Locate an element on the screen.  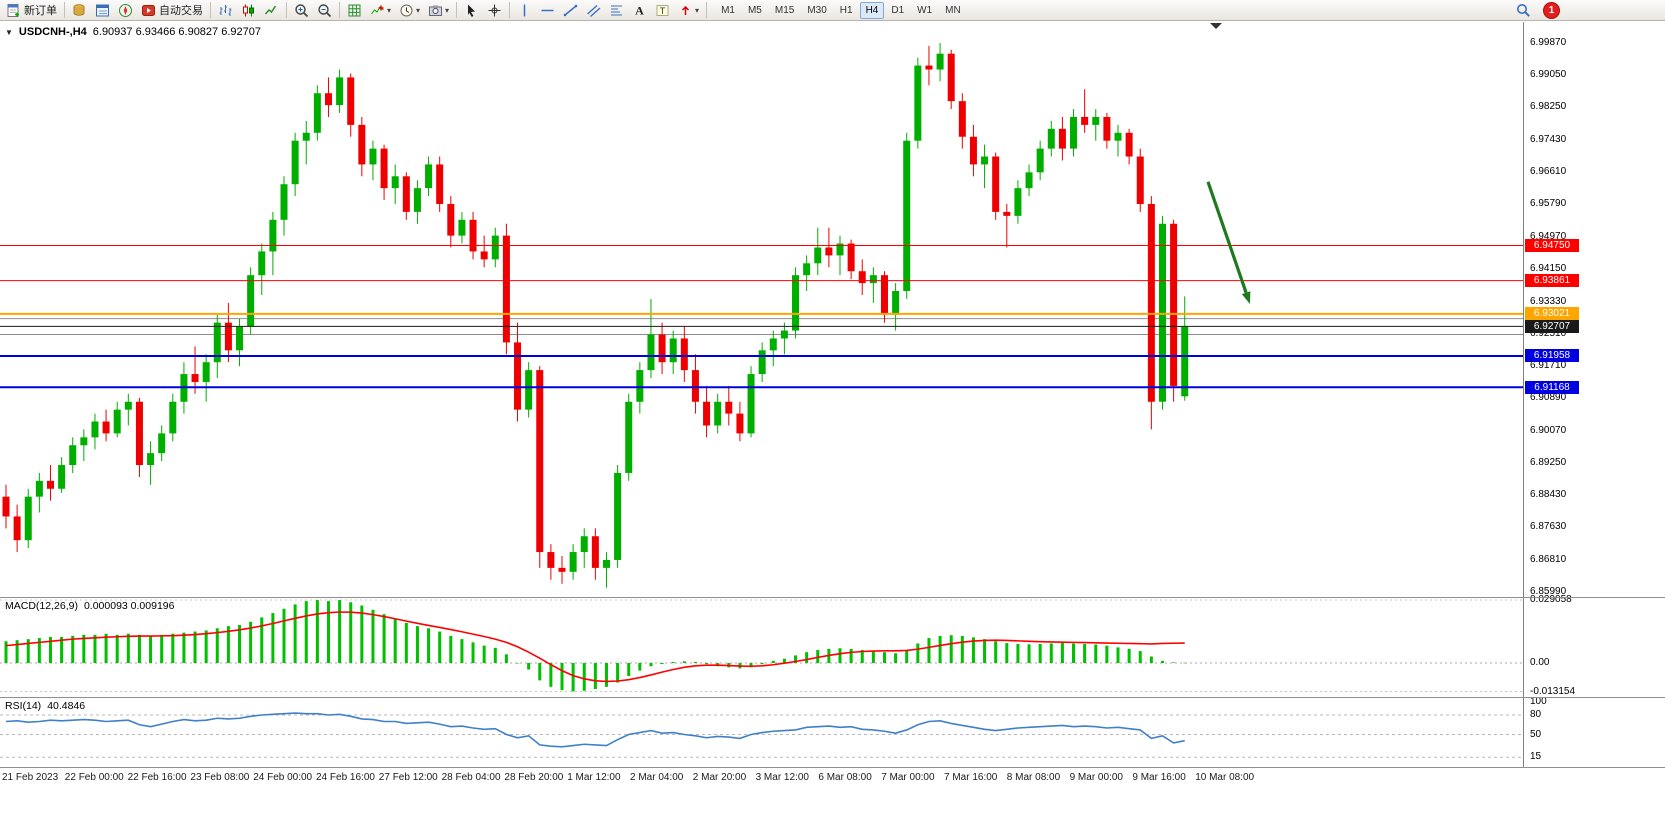
hline-price-label: 6.94750 is located at coordinates (1552, 245).